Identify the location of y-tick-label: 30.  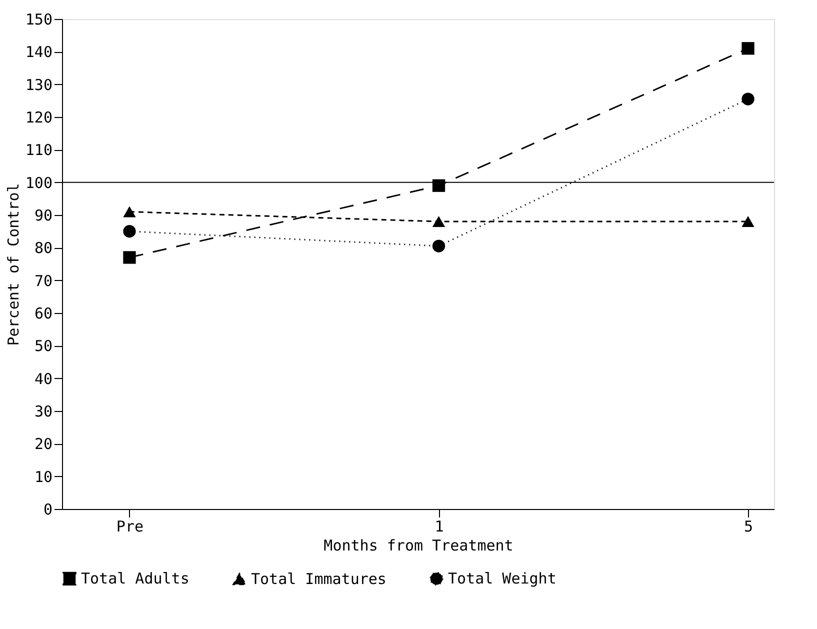
(43, 411).